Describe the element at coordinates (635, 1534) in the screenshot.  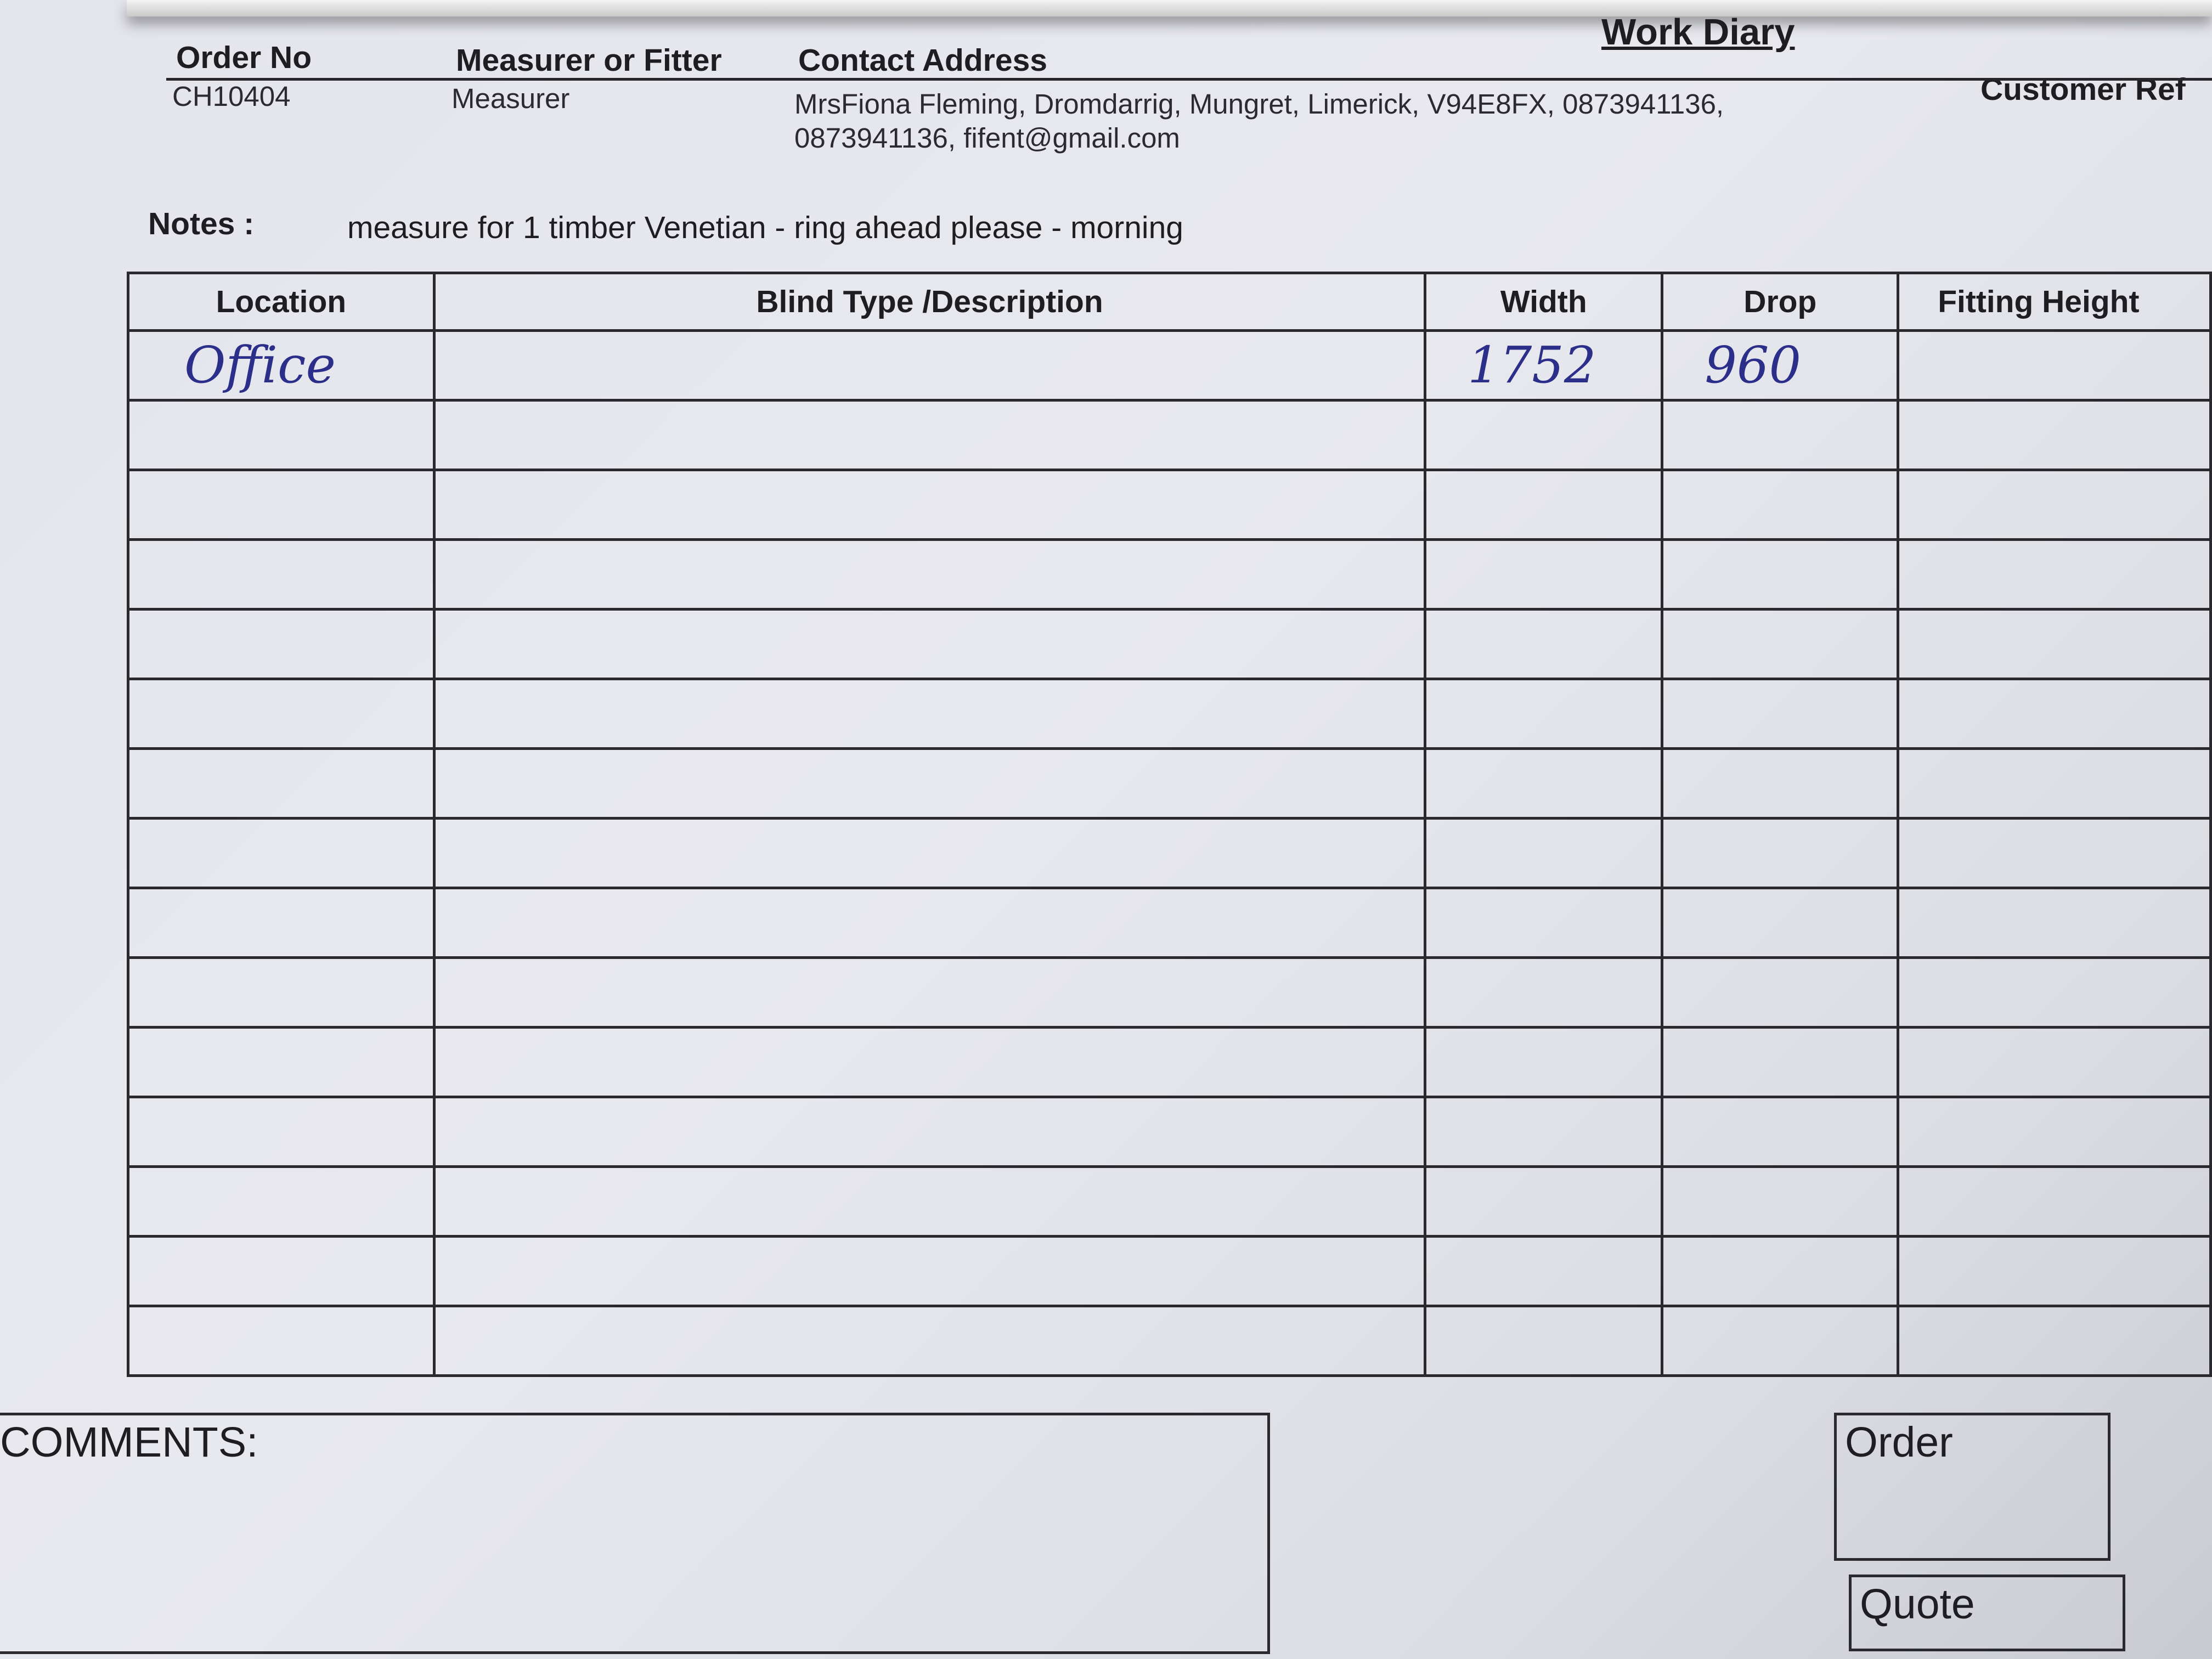
I see `comments-box` at that location.